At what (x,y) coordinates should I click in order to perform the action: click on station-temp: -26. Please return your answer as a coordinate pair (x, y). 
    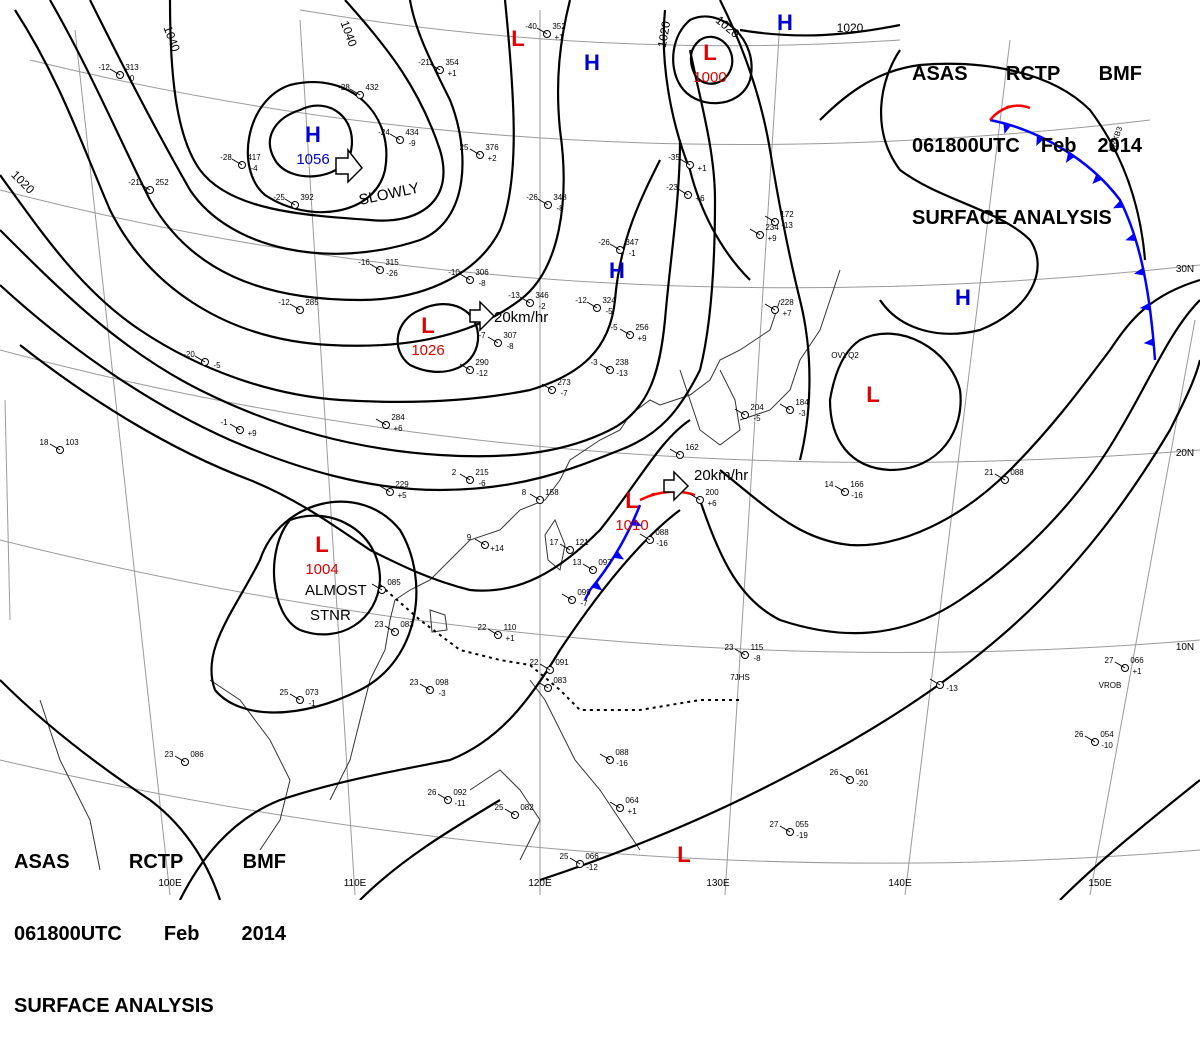
    Looking at the image, I should click on (604, 242).